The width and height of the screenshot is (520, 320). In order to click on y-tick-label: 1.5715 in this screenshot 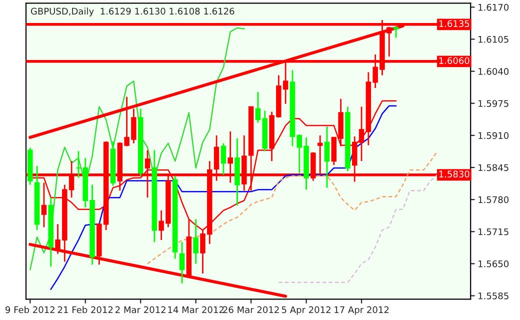, I will do `click(493, 232)`.